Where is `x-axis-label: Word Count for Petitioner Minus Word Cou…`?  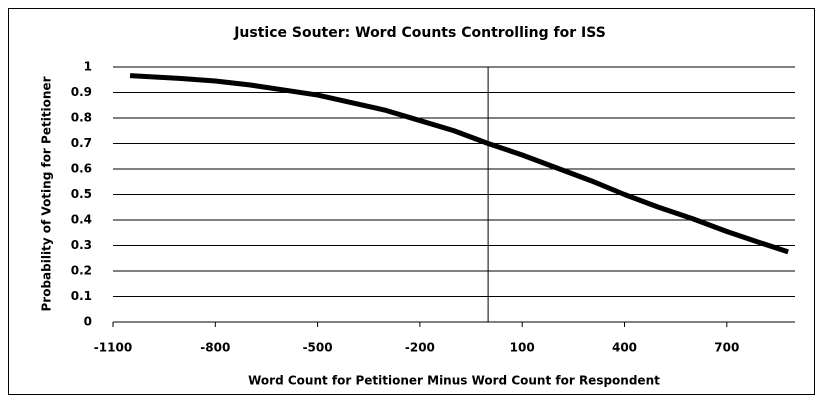 x-axis-label: Word Count for Petitioner Minus Word Cou… is located at coordinates (454, 381).